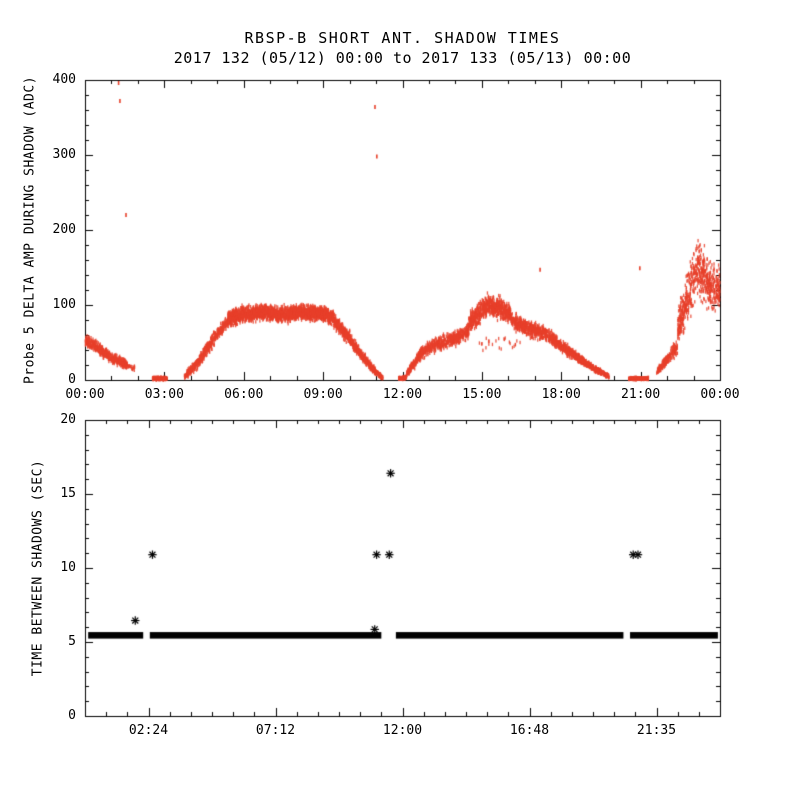 Image resolution: width=800 pixels, height=800 pixels. What do you see at coordinates (68, 493) in the screenshot?
I see `bottom-y-tick-label: 15` at bounding box center [68, 493].